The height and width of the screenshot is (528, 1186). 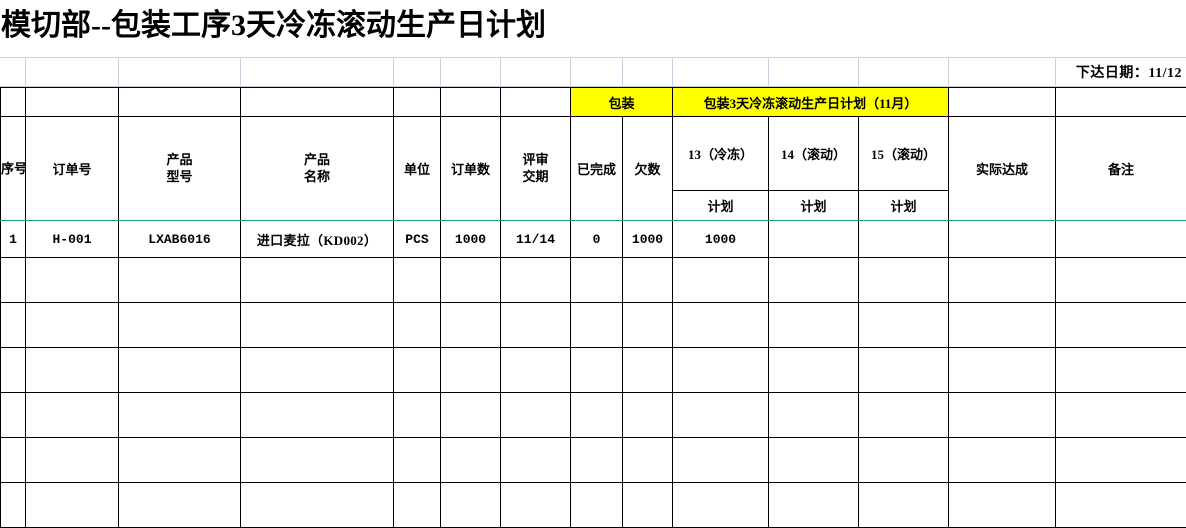 I want to click on cell-seq: 1, so click(x=13, y=239).